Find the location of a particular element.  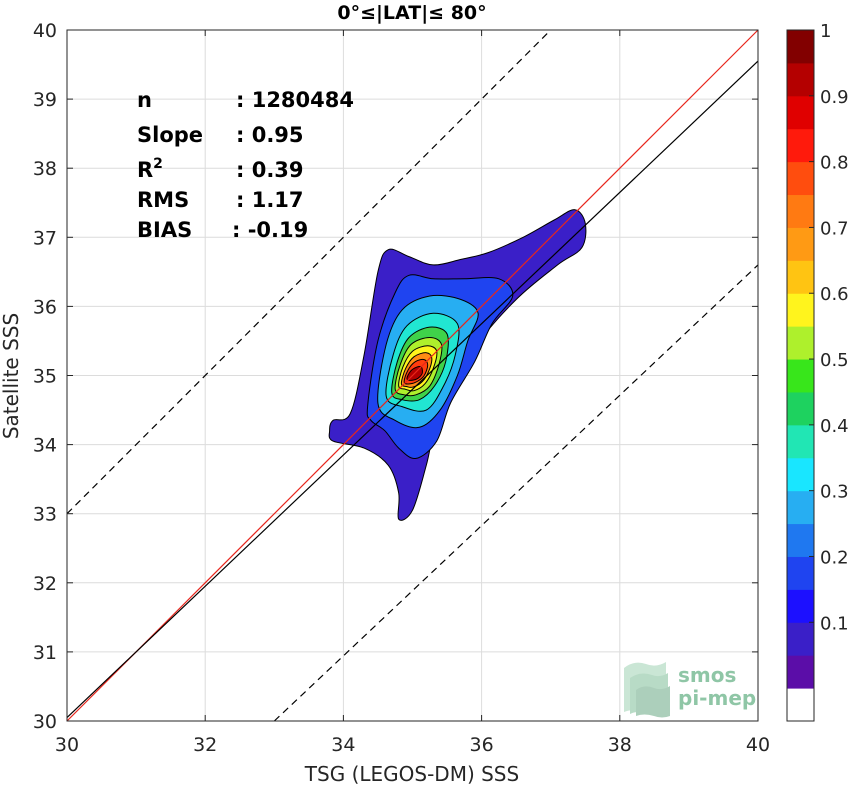

density-contours is located at coordinates (457, 365).